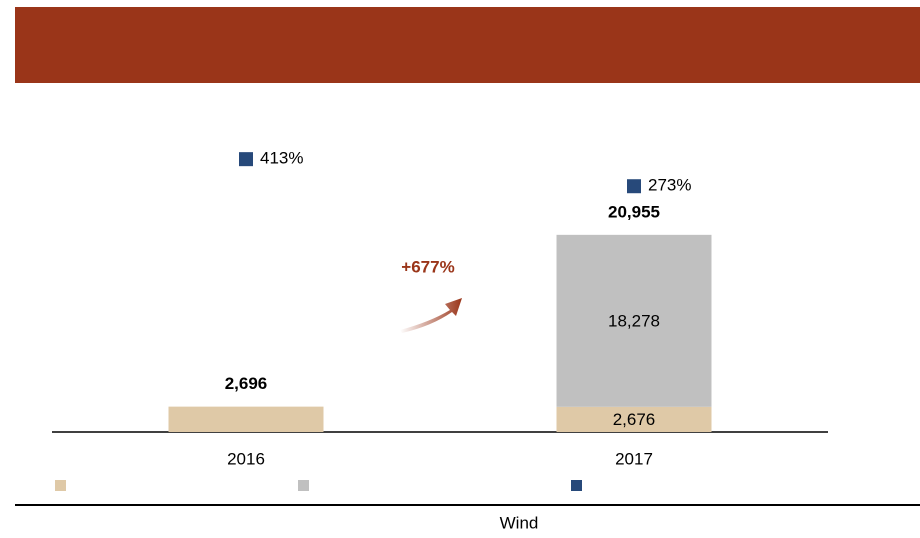  I want to click on x-axis-label: Wind, so click(519, 522).